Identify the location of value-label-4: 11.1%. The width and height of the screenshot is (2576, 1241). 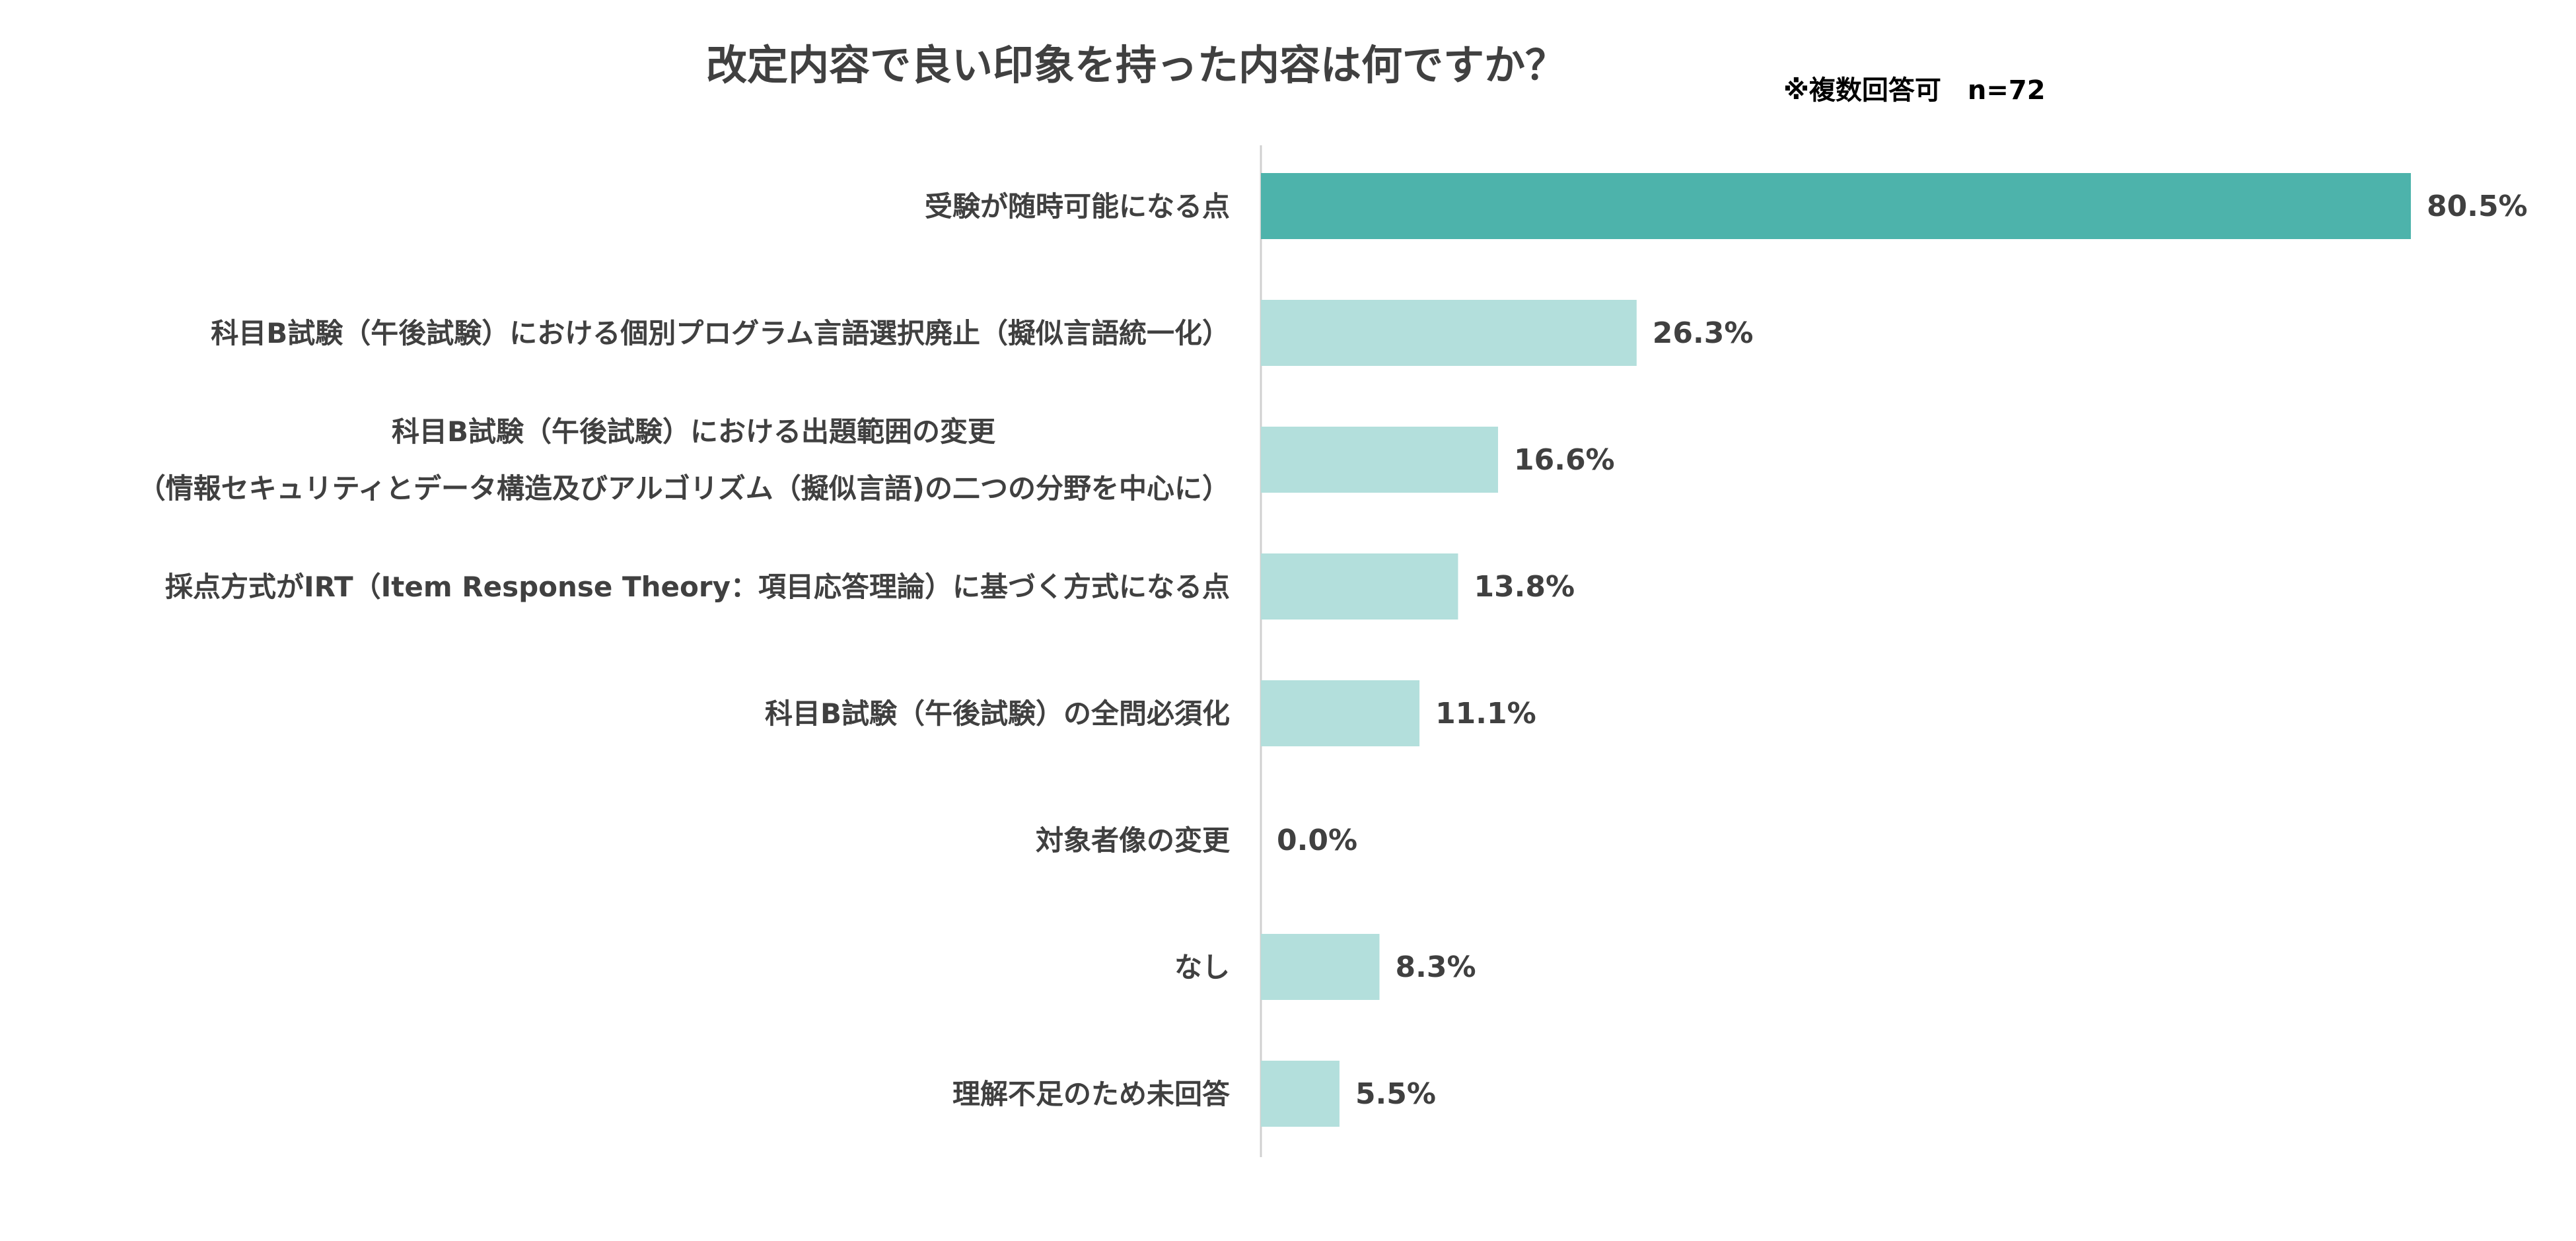
(1486, 713).